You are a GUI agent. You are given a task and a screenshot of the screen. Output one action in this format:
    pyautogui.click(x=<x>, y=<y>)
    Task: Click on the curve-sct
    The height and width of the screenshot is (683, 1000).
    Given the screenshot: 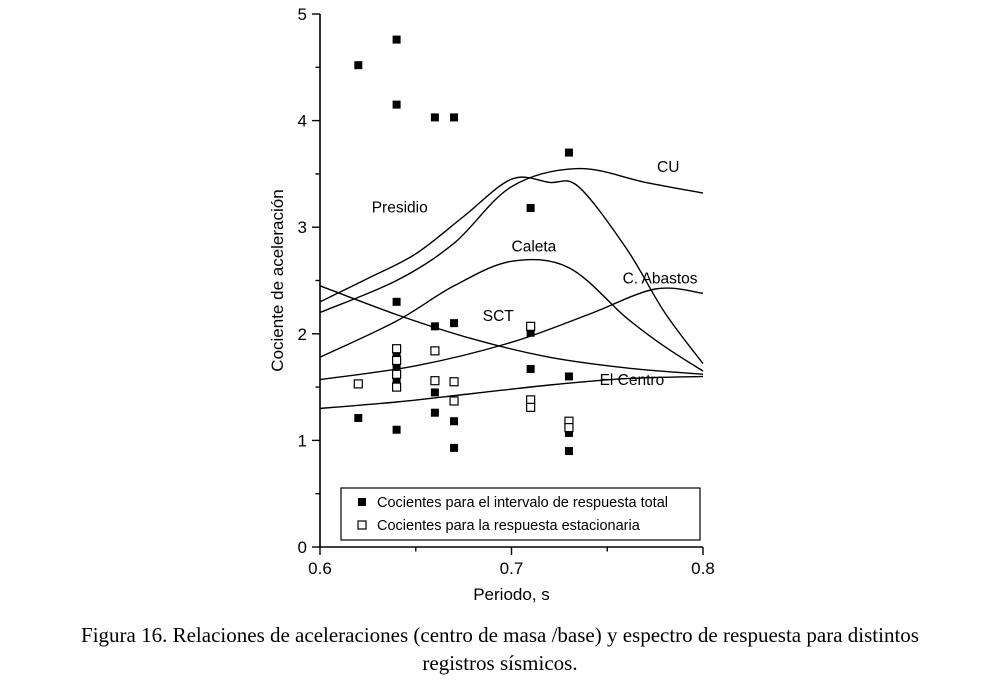 What is the action you would take?
    pyautogui.click(x=511, y=330)
    